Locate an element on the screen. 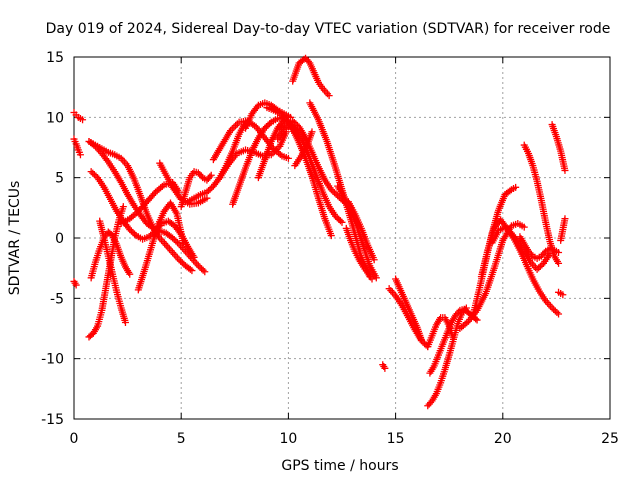 The width and height of the screenshot is (640, 480). x-tick-label: 15 is located at coordinates (396, 439).